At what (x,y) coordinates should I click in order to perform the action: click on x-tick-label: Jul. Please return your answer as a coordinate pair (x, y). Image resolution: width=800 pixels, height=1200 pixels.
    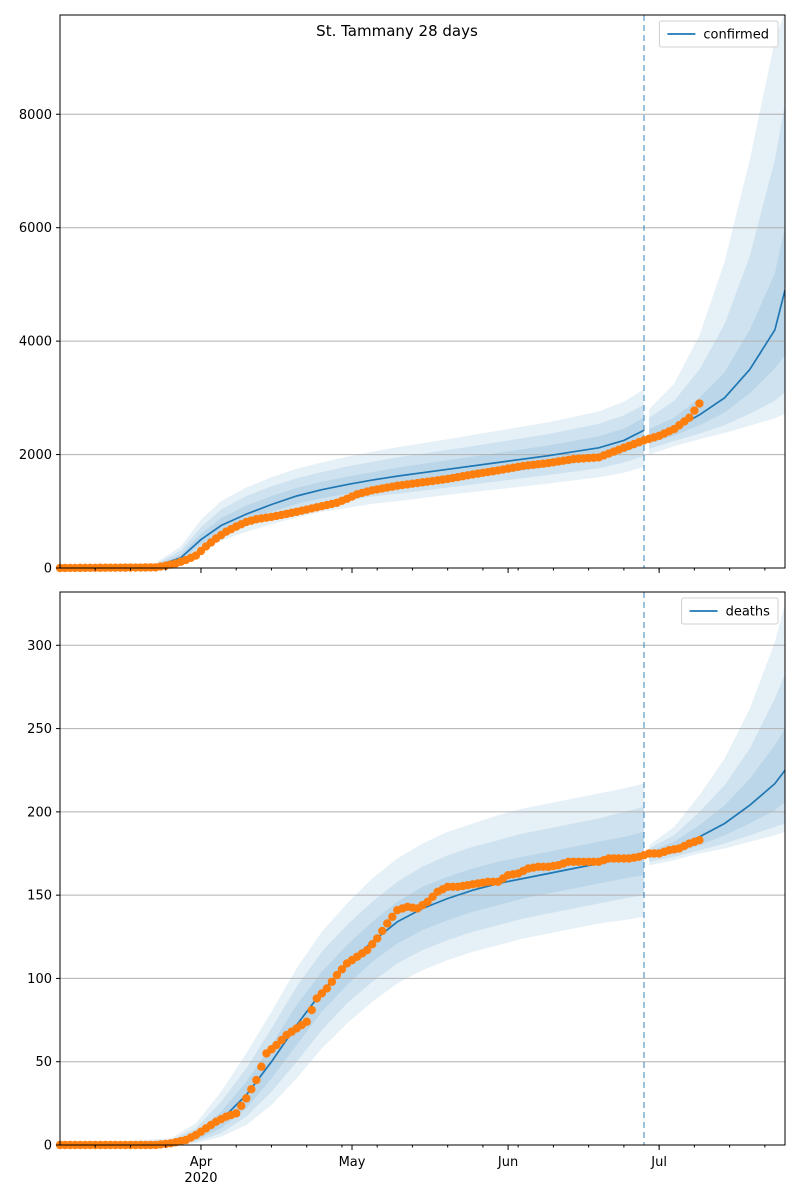
    Looking at the image, I should click on (658, 1162).